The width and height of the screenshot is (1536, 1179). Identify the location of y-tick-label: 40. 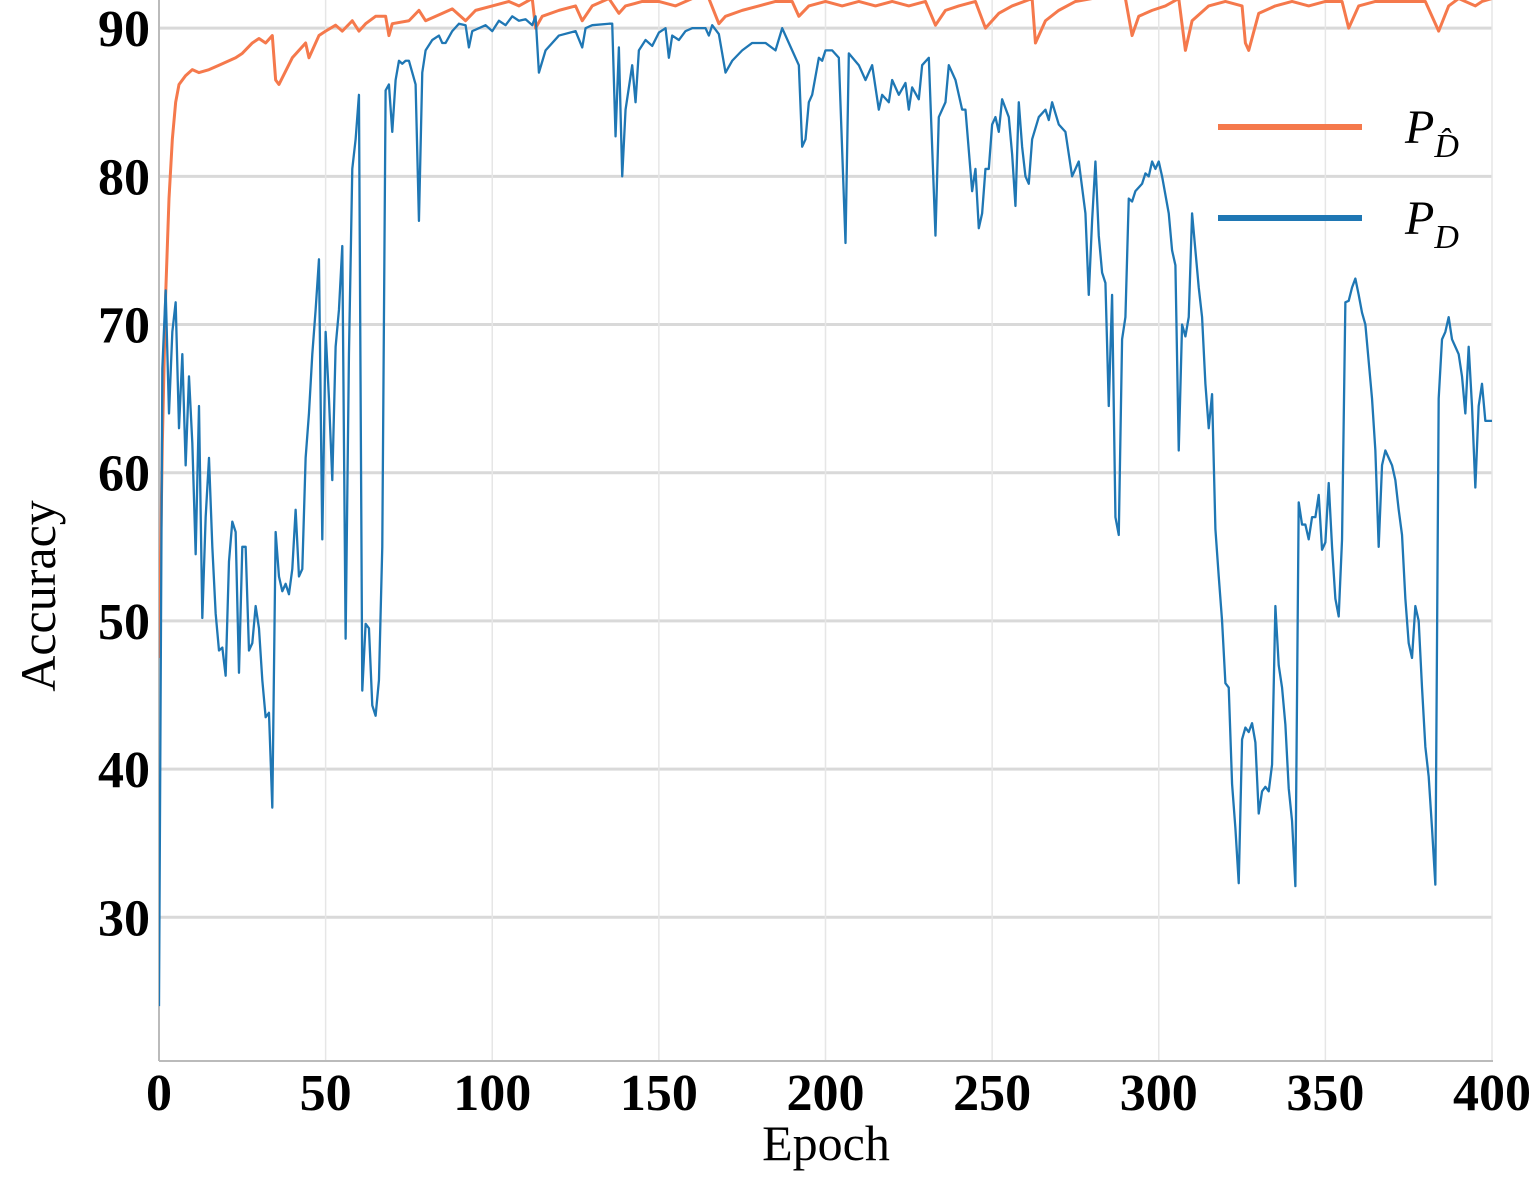
(124, 770).